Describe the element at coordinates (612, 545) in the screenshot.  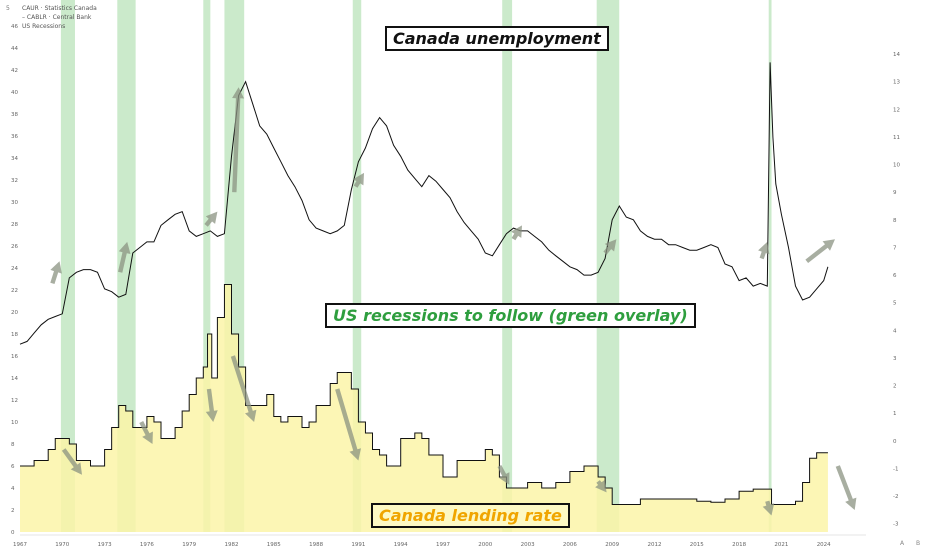
I see `x-tick-label: 2009` at that location.